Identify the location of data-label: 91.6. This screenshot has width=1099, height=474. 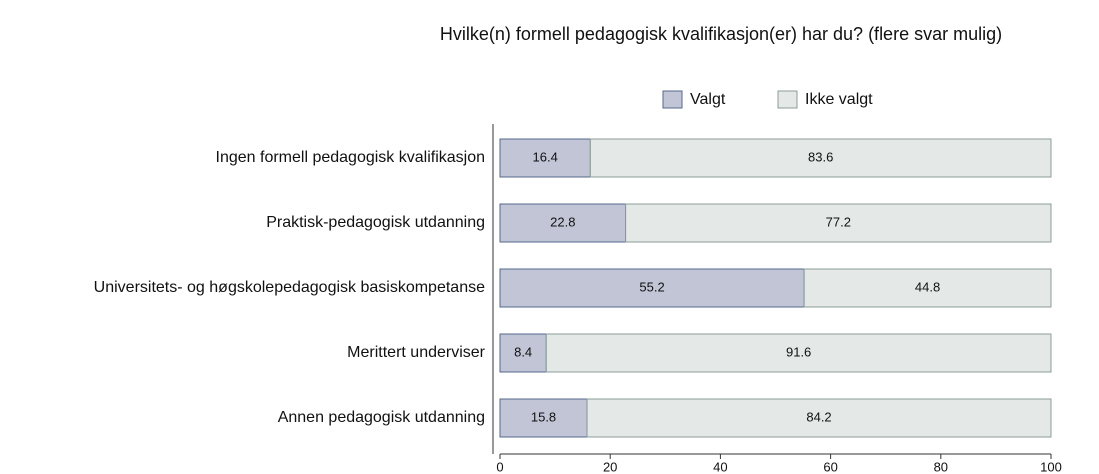
(798, 351).